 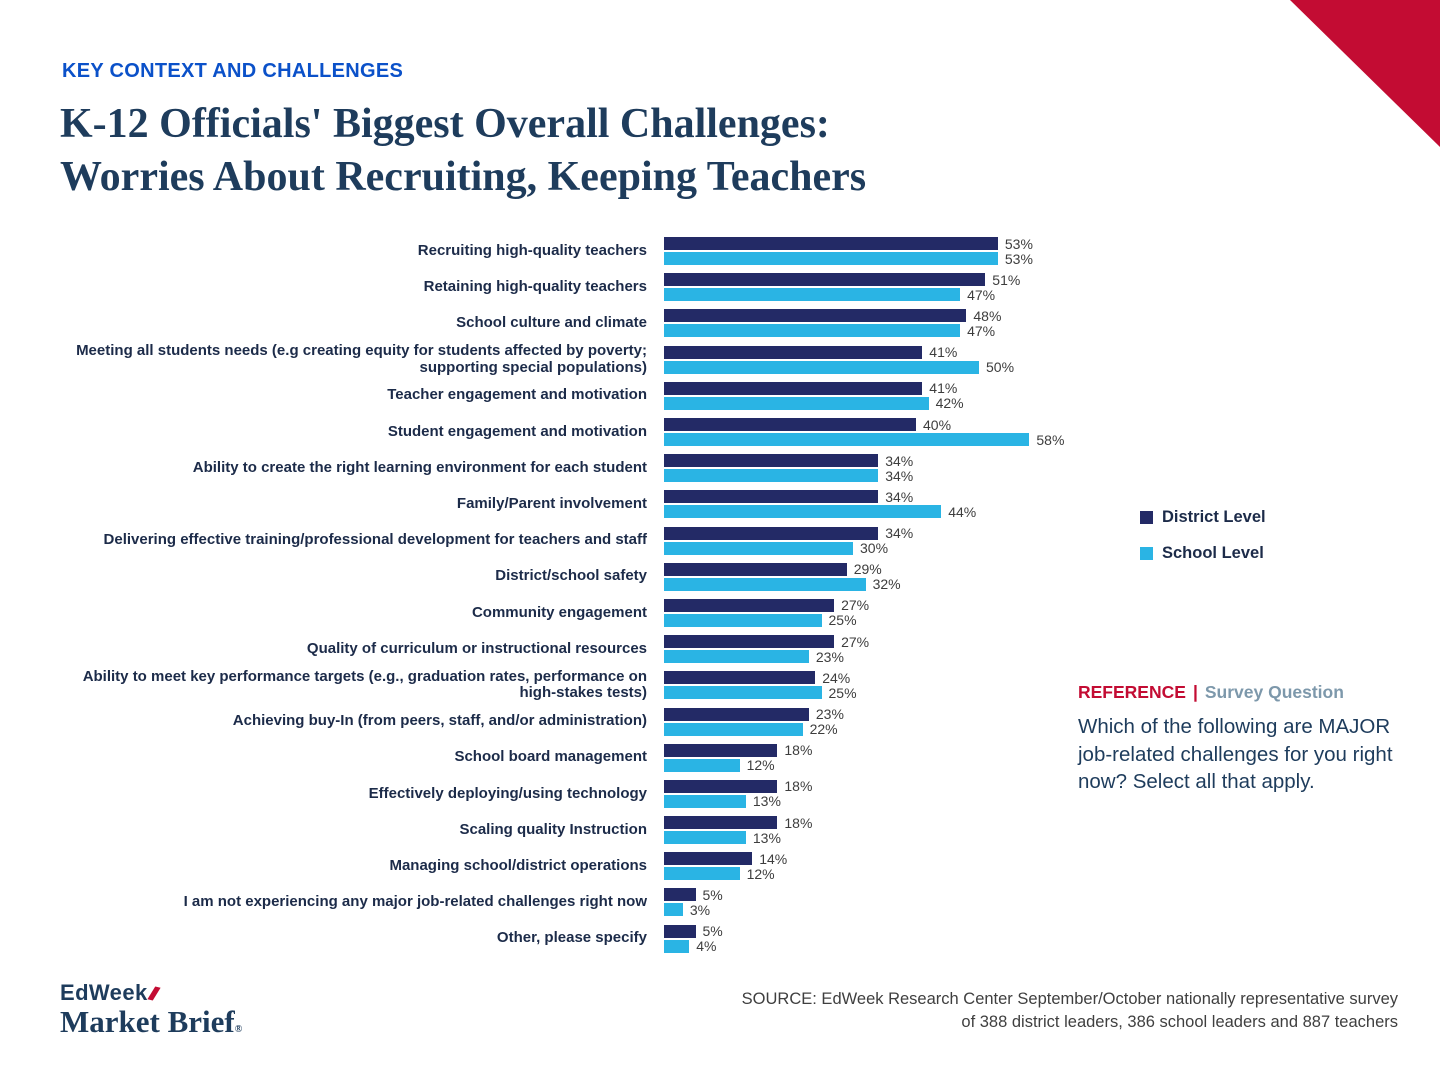 I want to click on bar-line: 47%, so click(x=842, y=294).